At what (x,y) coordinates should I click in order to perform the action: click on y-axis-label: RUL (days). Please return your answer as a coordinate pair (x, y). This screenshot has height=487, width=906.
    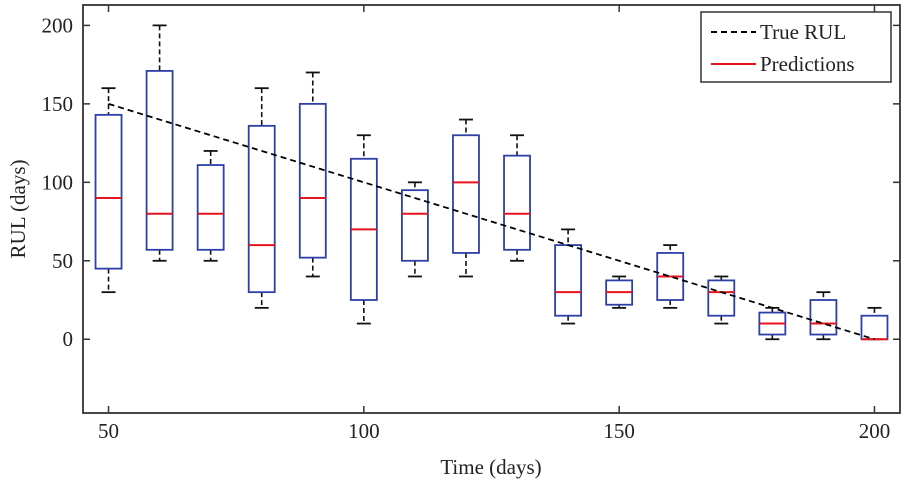
    Looking at the image, I should click on (18, 209).